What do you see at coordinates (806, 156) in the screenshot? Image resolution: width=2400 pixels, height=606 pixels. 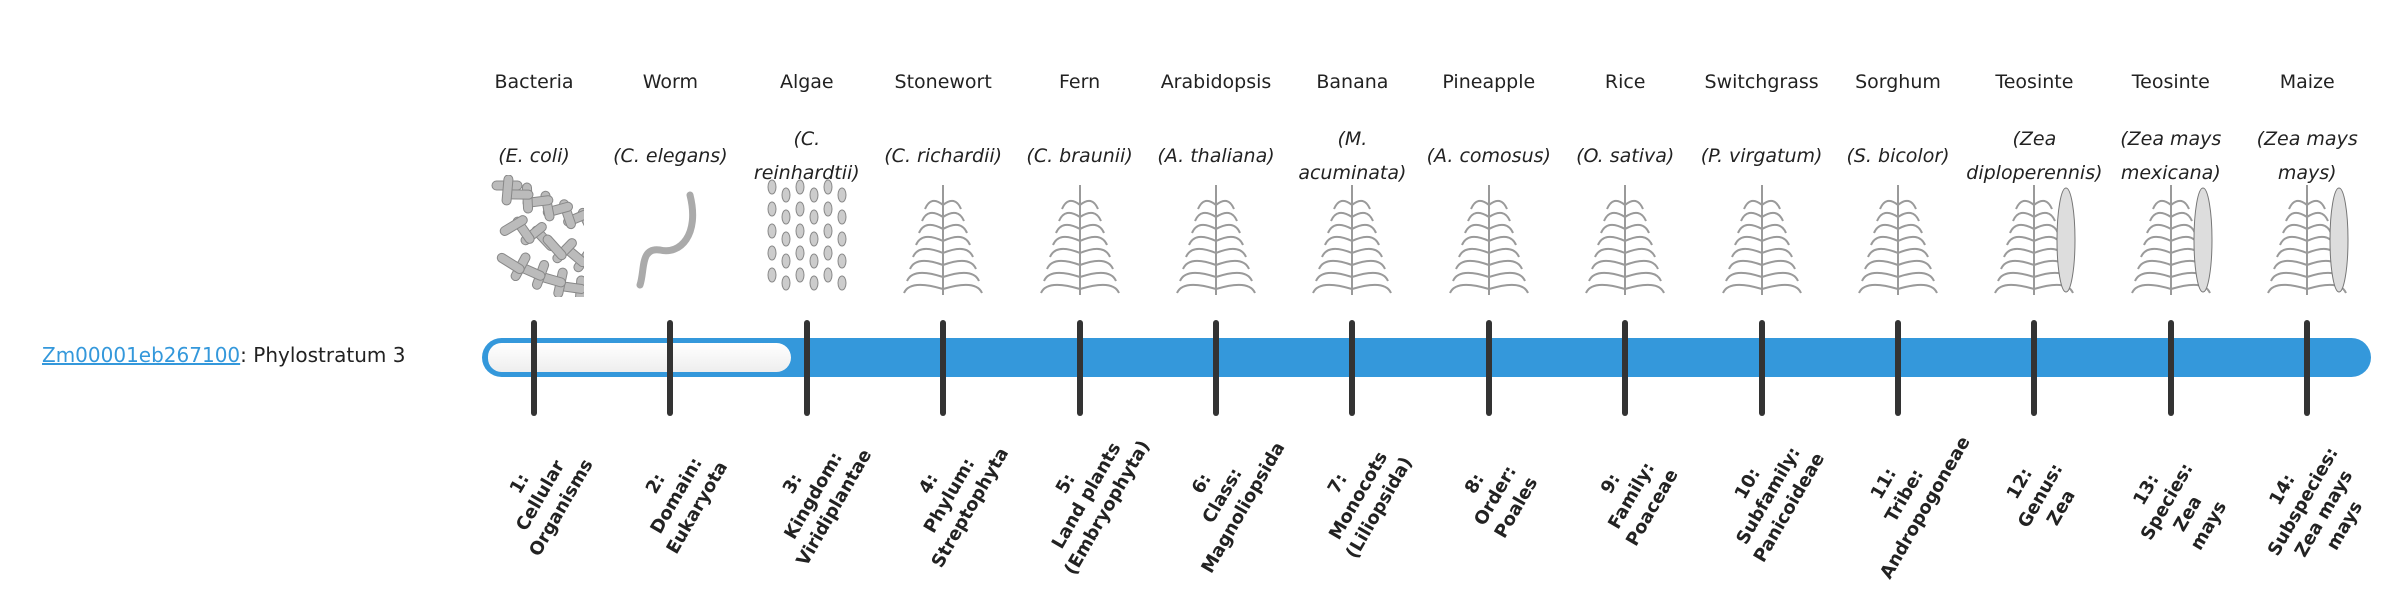 I see `organism-species-name: (C. reinhardtii)` at bounding box center [806, 156].